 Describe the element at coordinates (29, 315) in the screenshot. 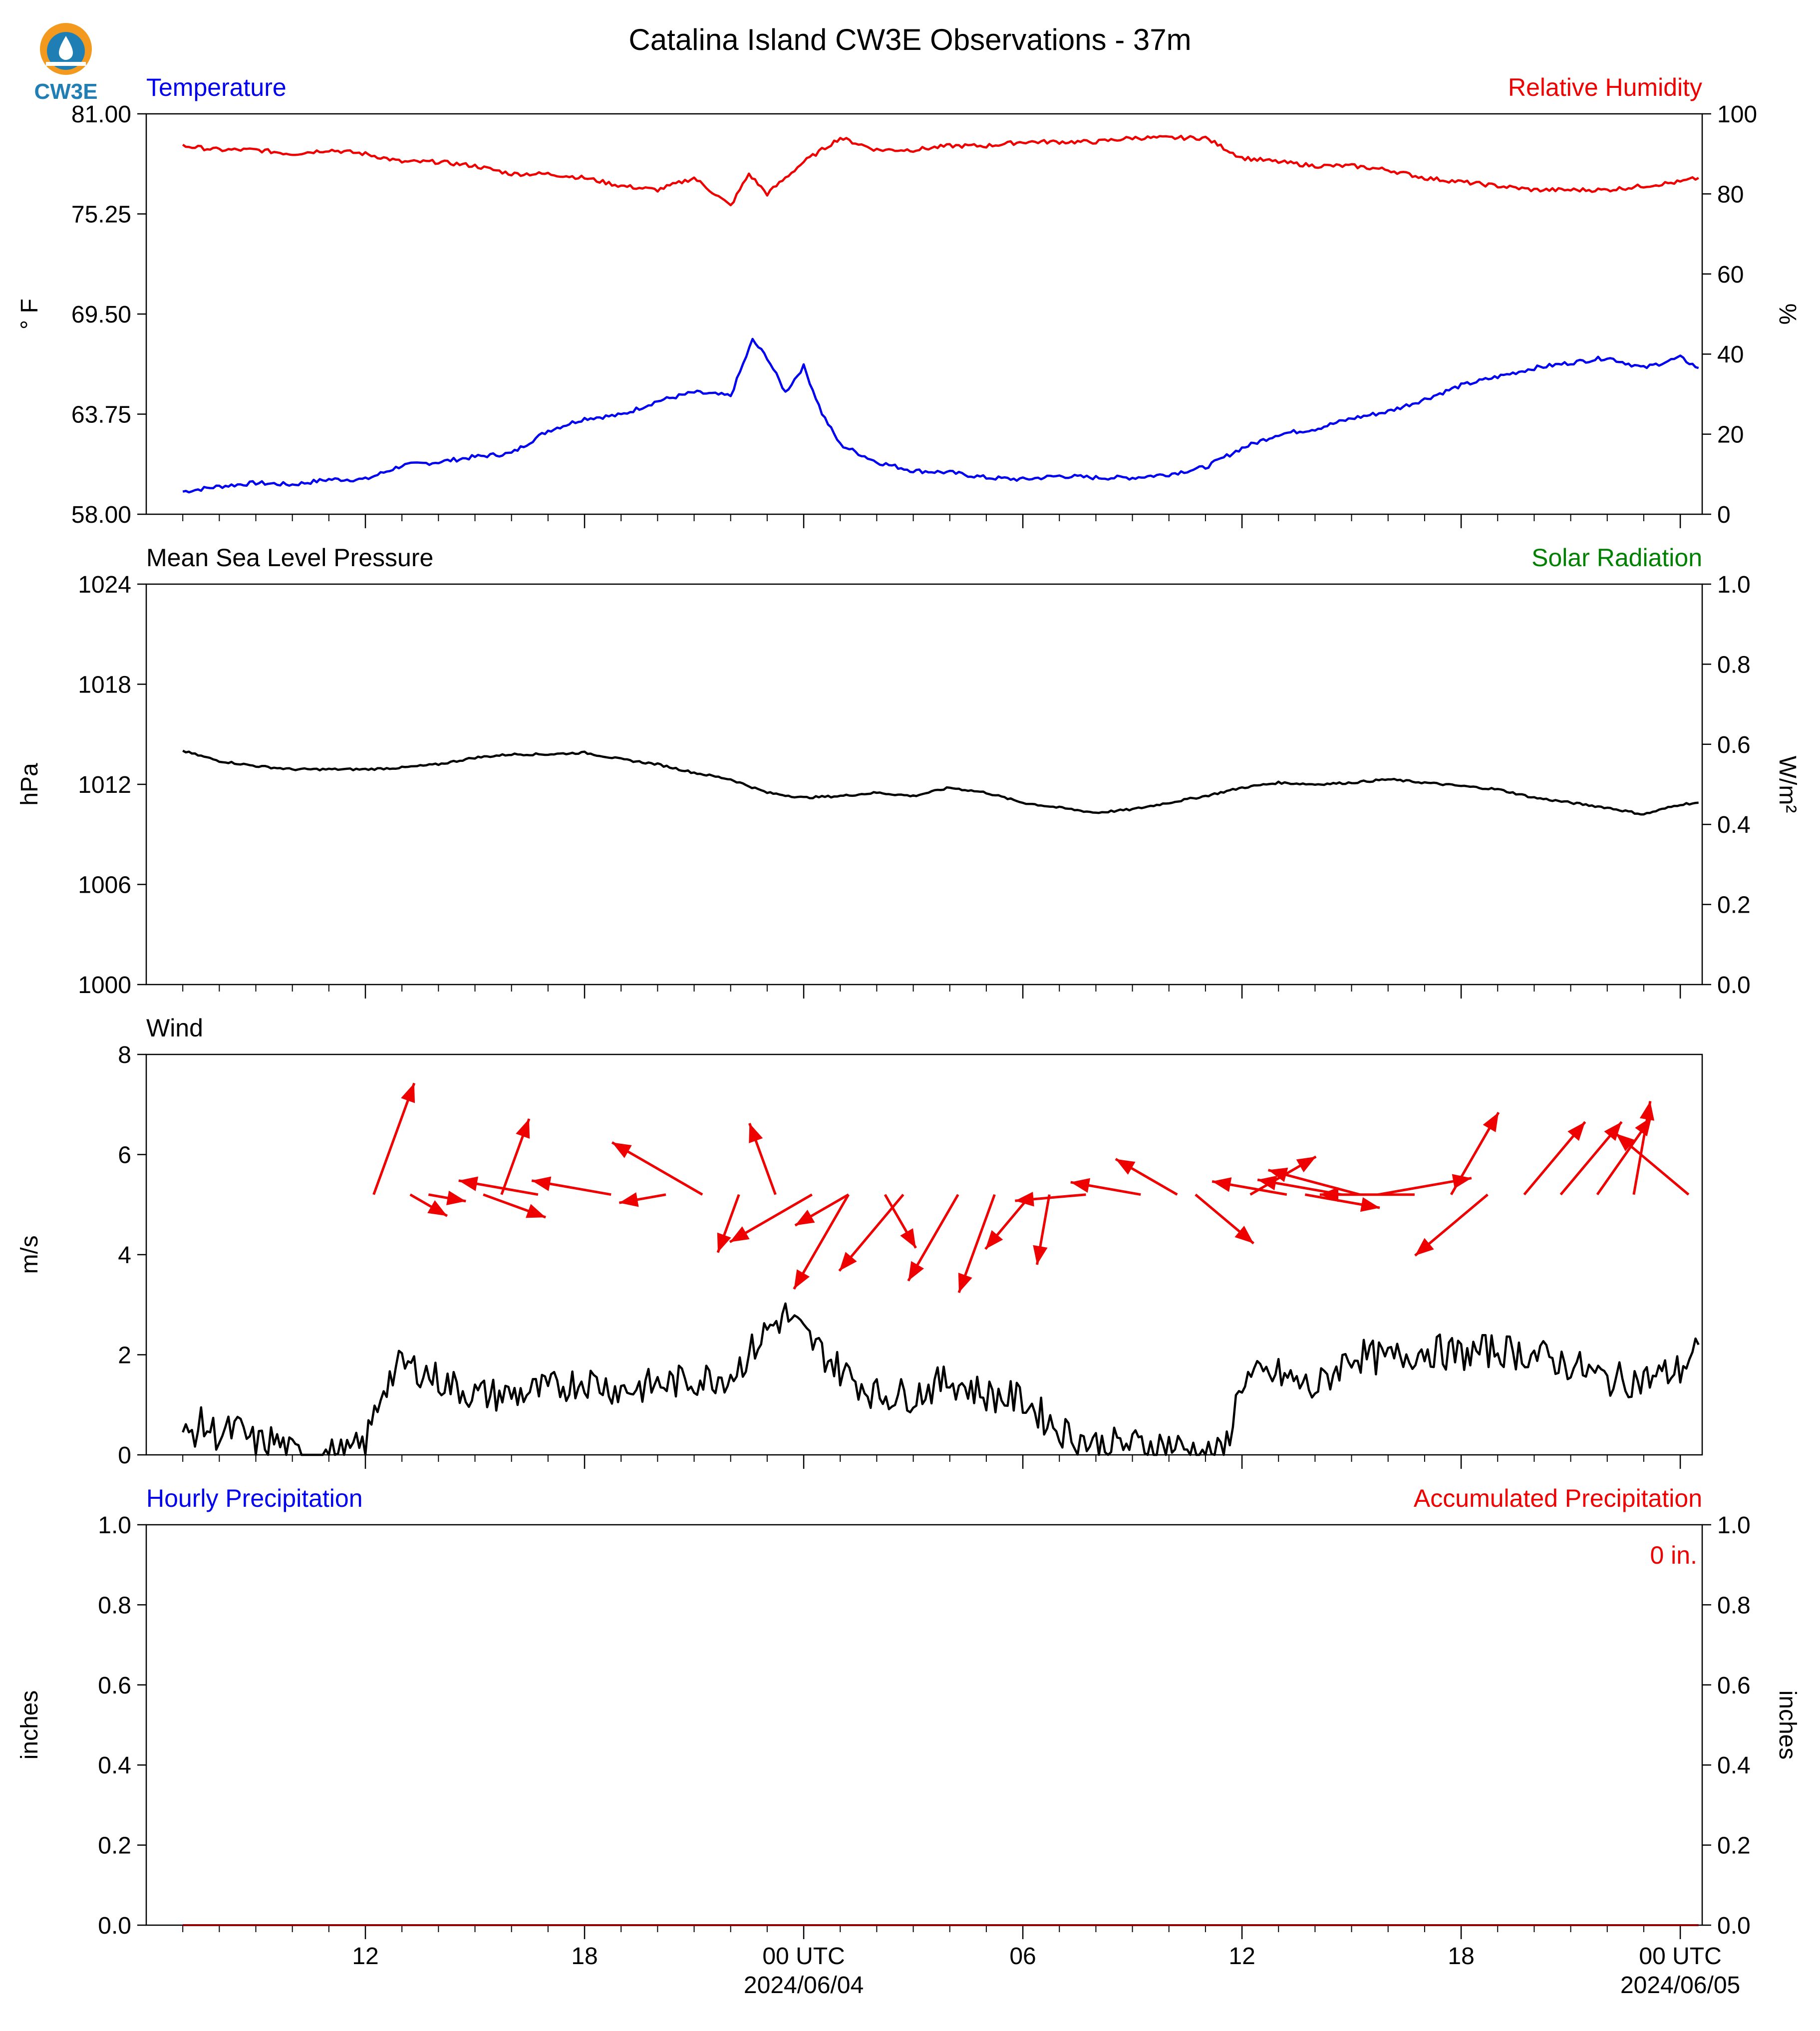

I see `y-axis-label: ° F` at that location.